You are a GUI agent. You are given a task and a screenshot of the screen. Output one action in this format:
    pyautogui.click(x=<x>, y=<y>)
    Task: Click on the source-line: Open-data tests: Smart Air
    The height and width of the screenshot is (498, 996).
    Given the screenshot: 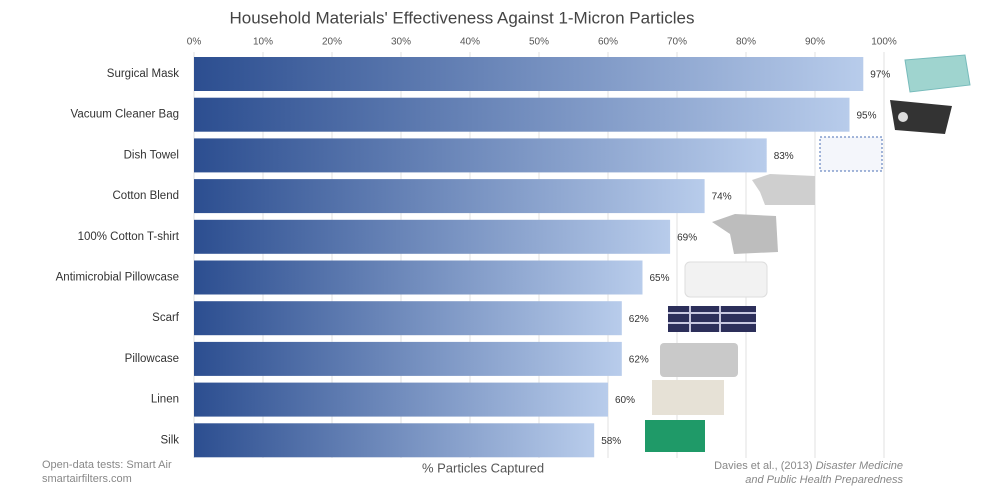 What is the action you would take?
    pyautogui.click(x=107, y=465)
    